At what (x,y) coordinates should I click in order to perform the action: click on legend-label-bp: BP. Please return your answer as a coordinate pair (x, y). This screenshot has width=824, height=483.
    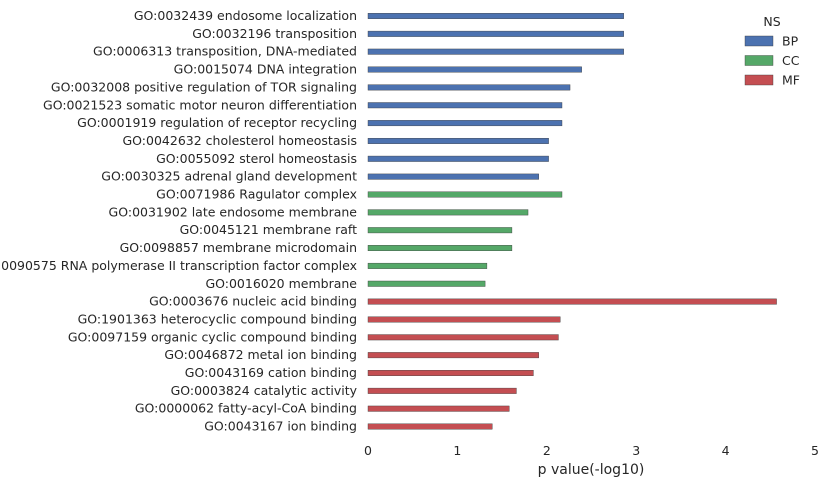
    Looking at the image, I should click on (790, 41).